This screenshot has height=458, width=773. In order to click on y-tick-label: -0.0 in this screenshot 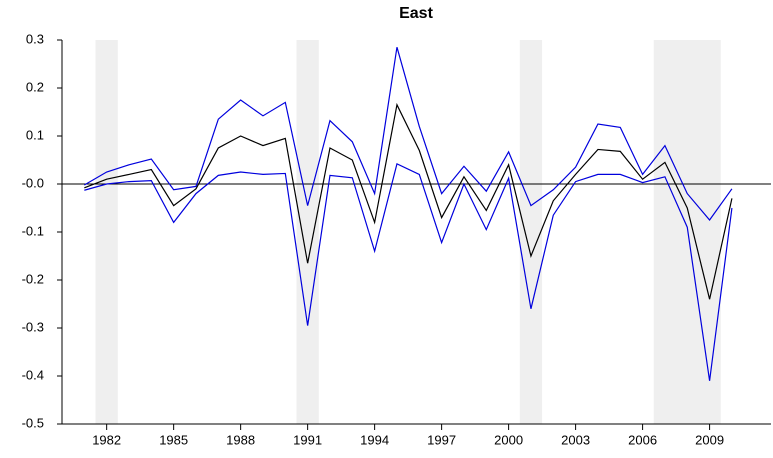, I will do `click(33, 182)`.